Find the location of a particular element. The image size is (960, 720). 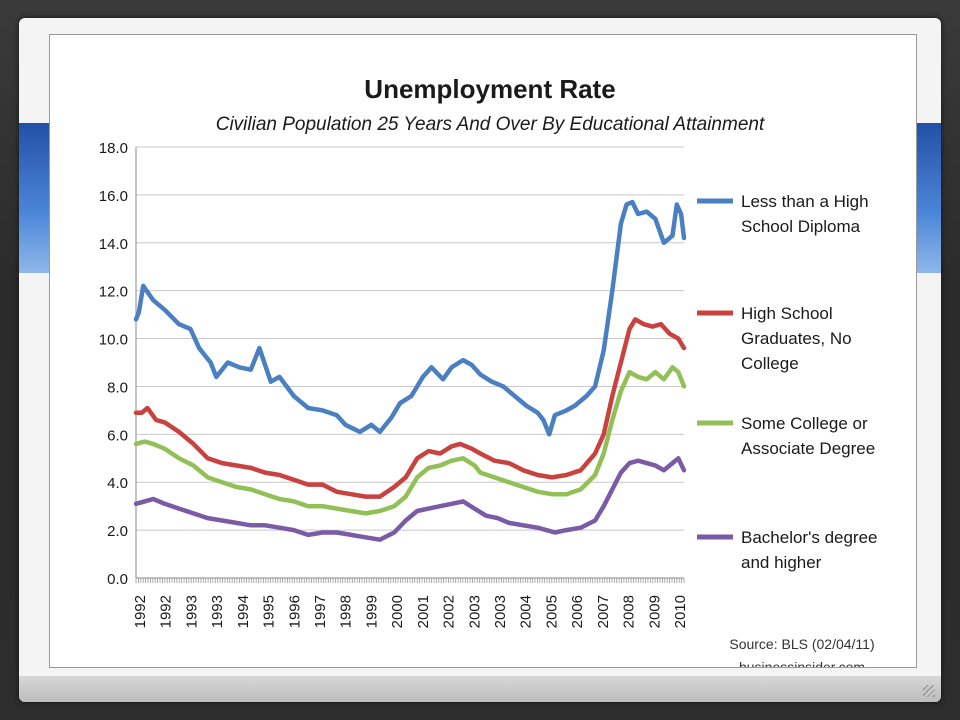

x-tick-label: 2000 is located at coordinates (397, 611).